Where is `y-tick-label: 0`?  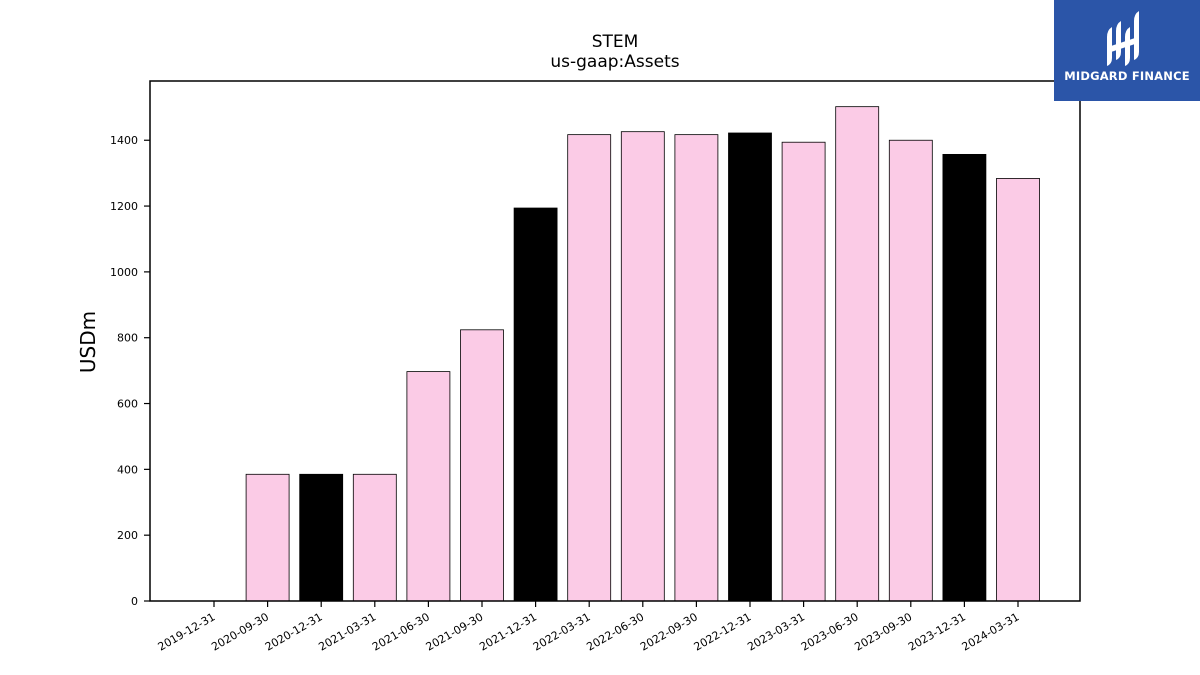 y-tick-label: 0 is located at coordinates (134, 601).